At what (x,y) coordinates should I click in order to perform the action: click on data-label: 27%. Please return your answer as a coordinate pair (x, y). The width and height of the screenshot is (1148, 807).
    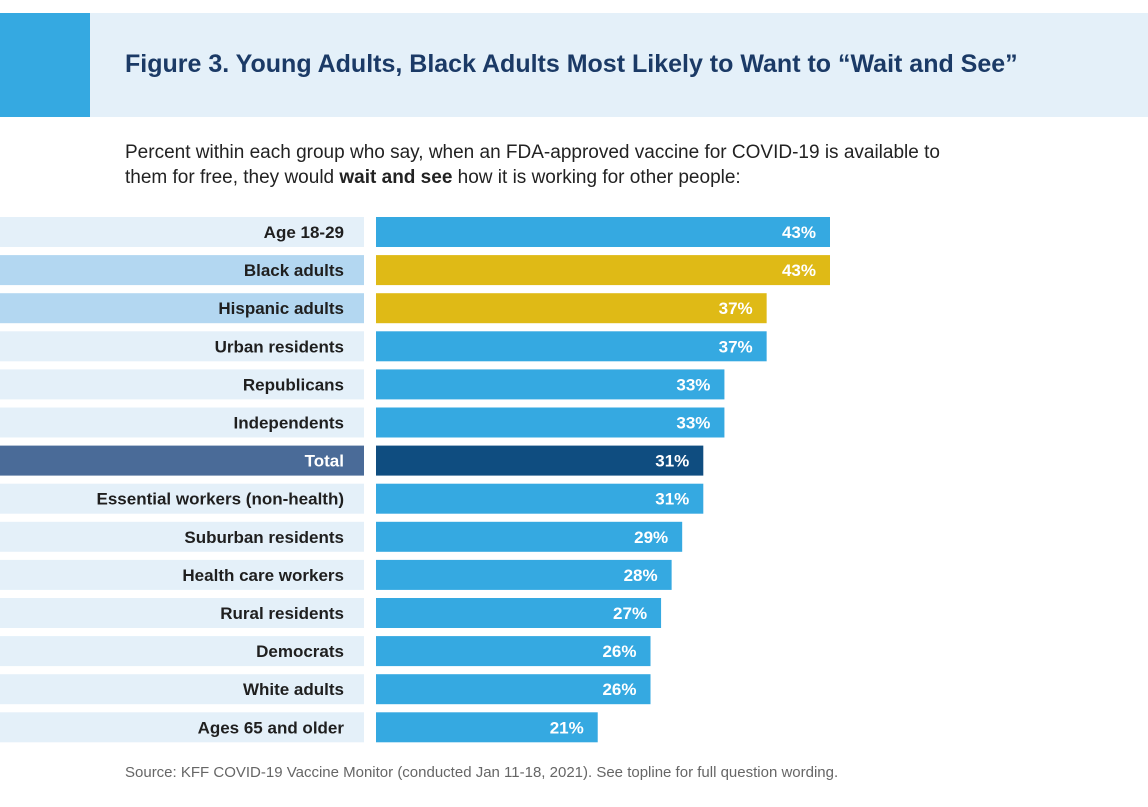
    Looking at the image, I should click on (630, 613).